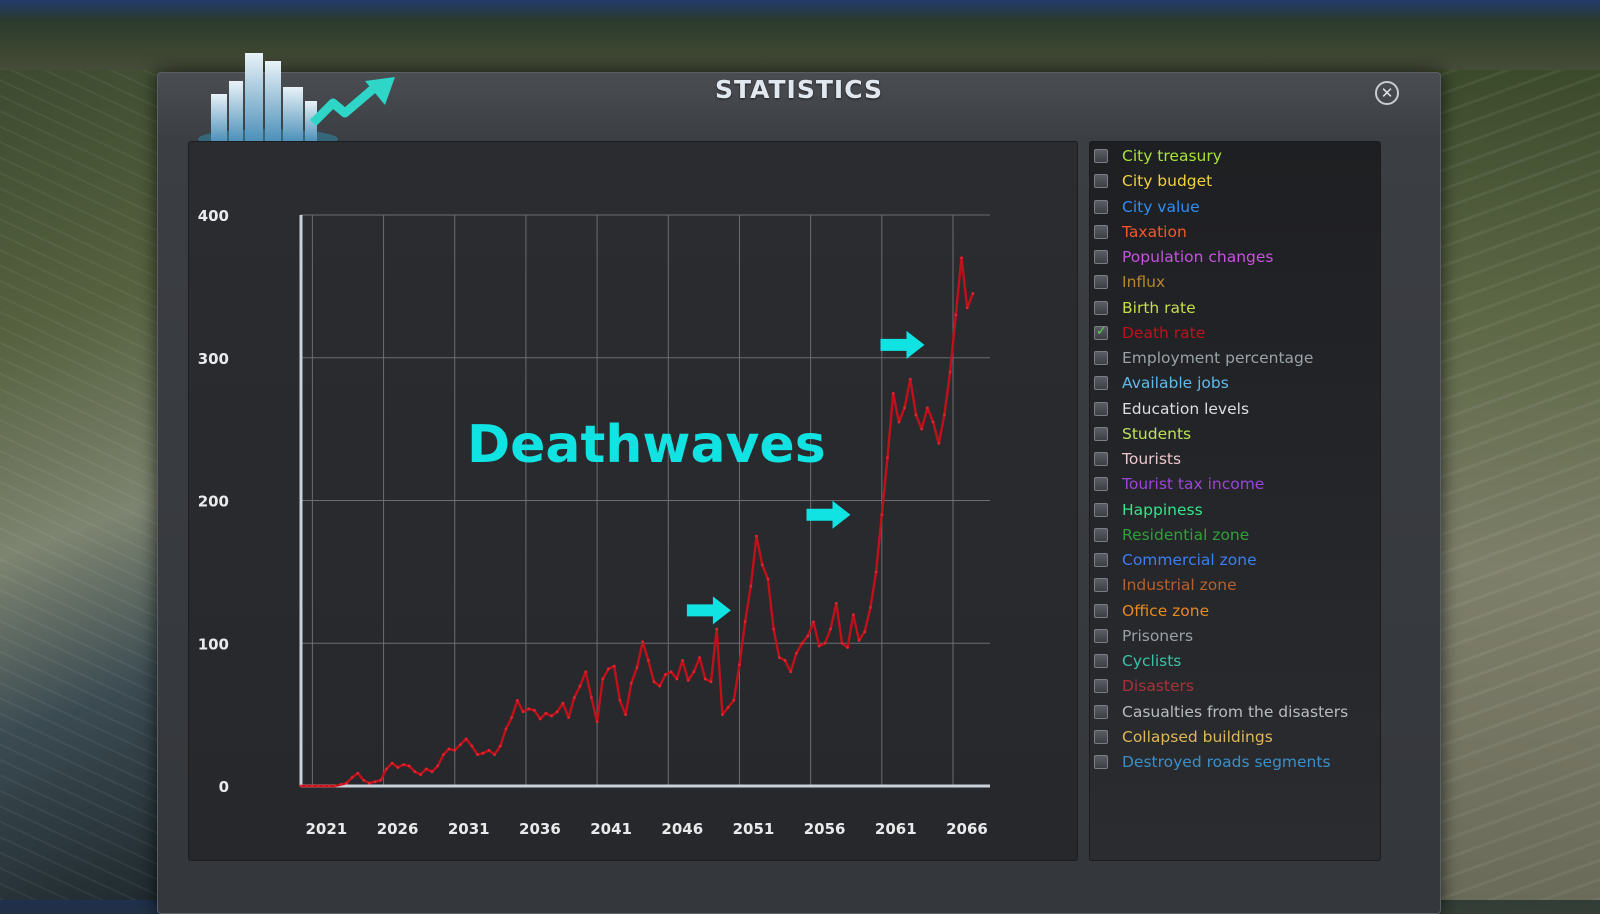 This screenshot has width=1600, height=914. Describe the element at coordinates (1235, 181) in the screenshot. I see `legend-item-city-budget: City budget` at that location.